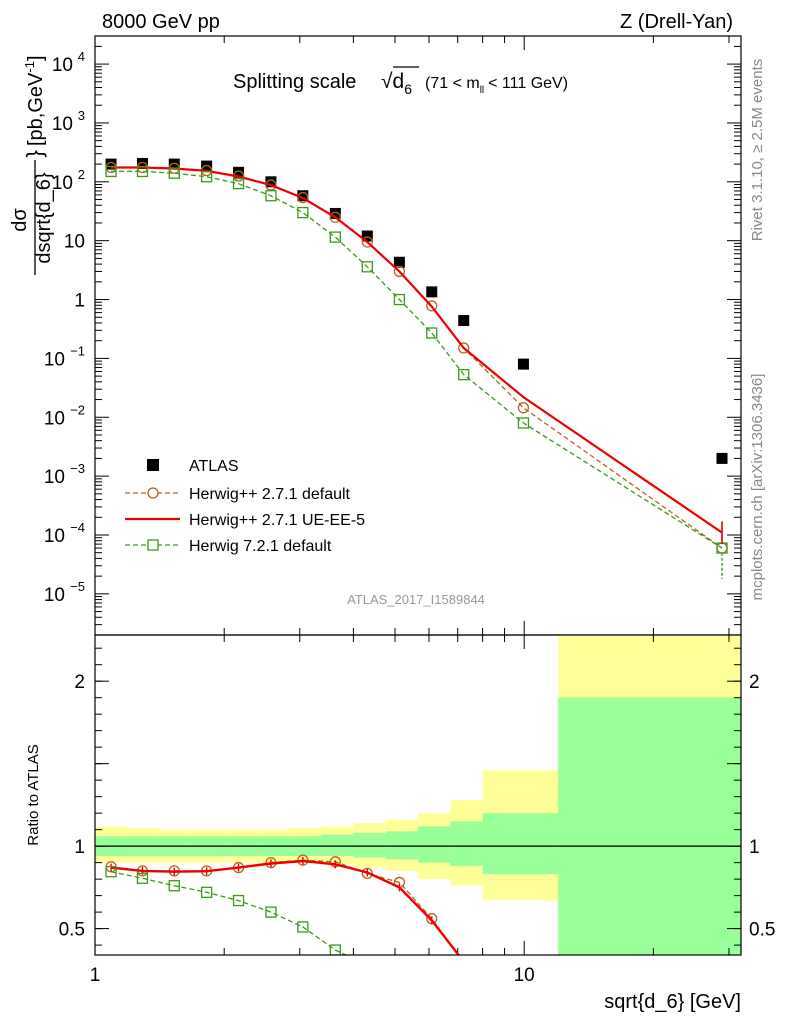  I want to click on svg-text:(71 < mll< 111 GeV): (71 < mll < 111 GeV), so click(496, 85).